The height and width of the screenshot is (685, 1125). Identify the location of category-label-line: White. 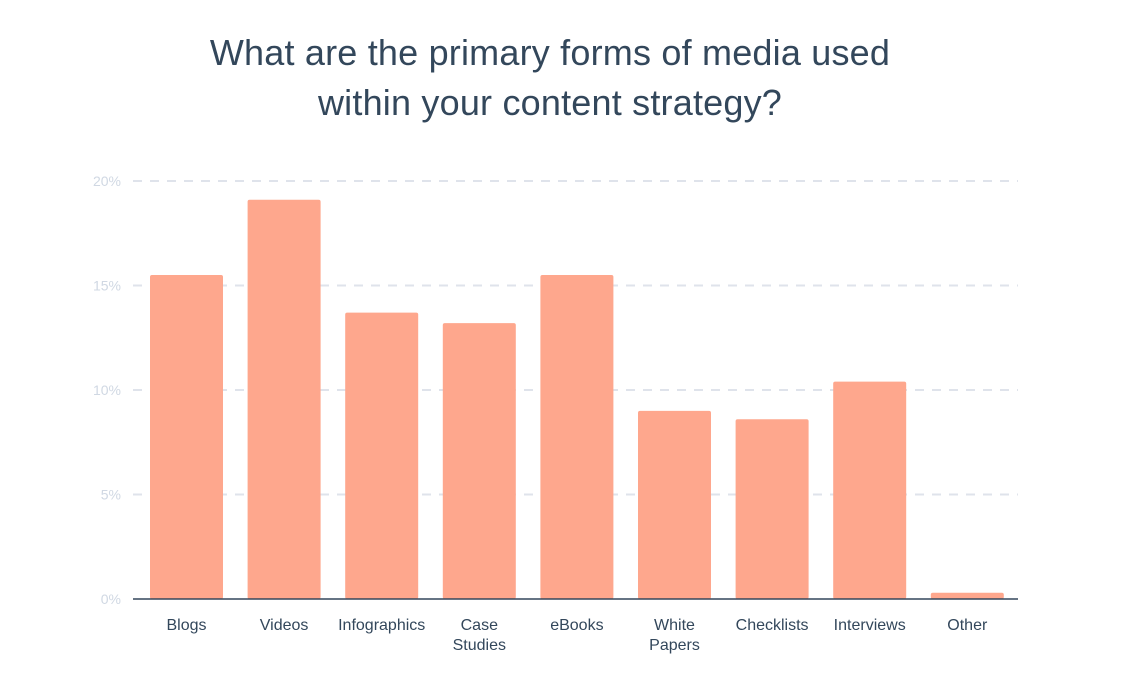
(674, 625).